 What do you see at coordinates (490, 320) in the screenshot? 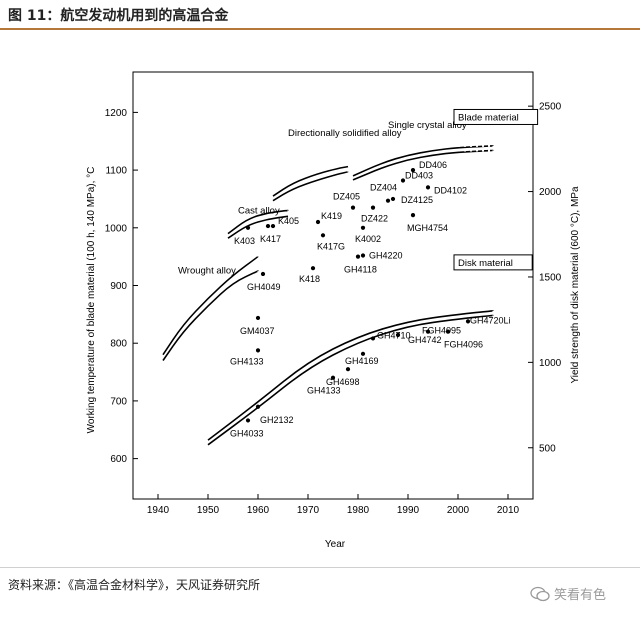
I see `disk-point-label: GH4720Li` at bounding box center [490, 320].